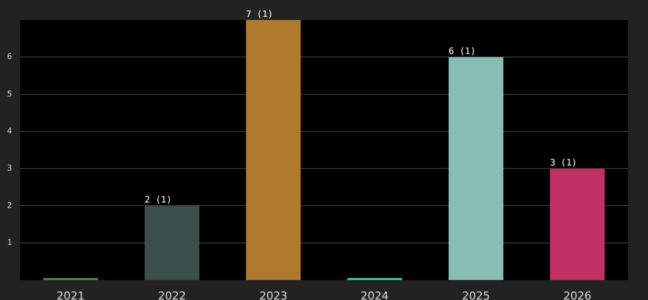 The width and height of the screenshot is (648, 300). What do you see at coordinates (462, 51) in the screenshot?
I see `data-label: 6 (1)` at bounding box center [462, 51].